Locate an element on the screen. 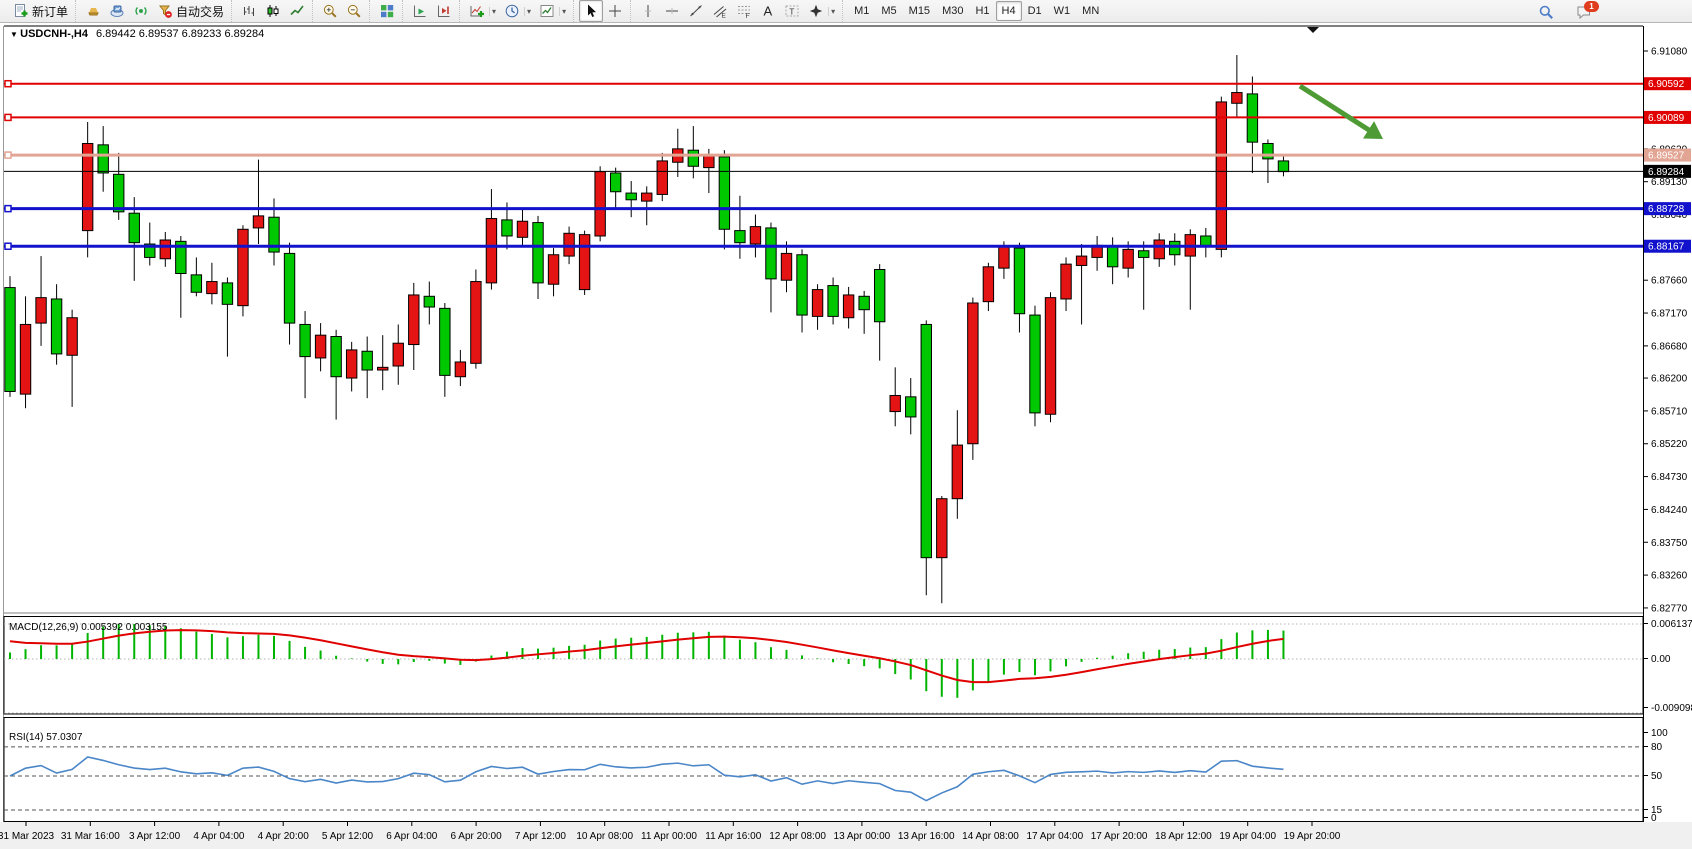 The width and height of the screenshot is (1692, 849). svg-text: A is located at coordinates (768, 11).